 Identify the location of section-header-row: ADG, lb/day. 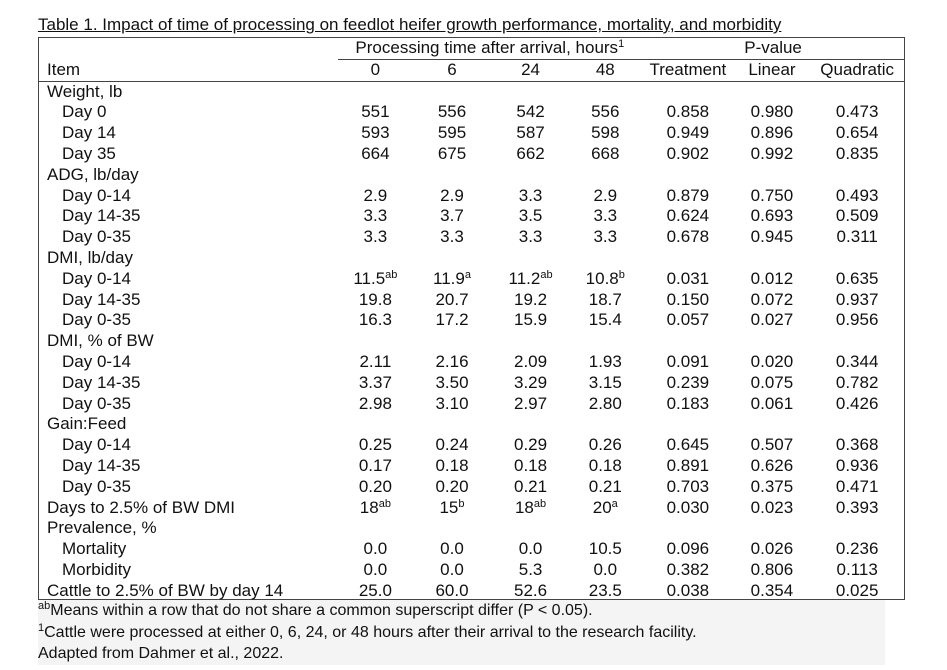
(471, 175).